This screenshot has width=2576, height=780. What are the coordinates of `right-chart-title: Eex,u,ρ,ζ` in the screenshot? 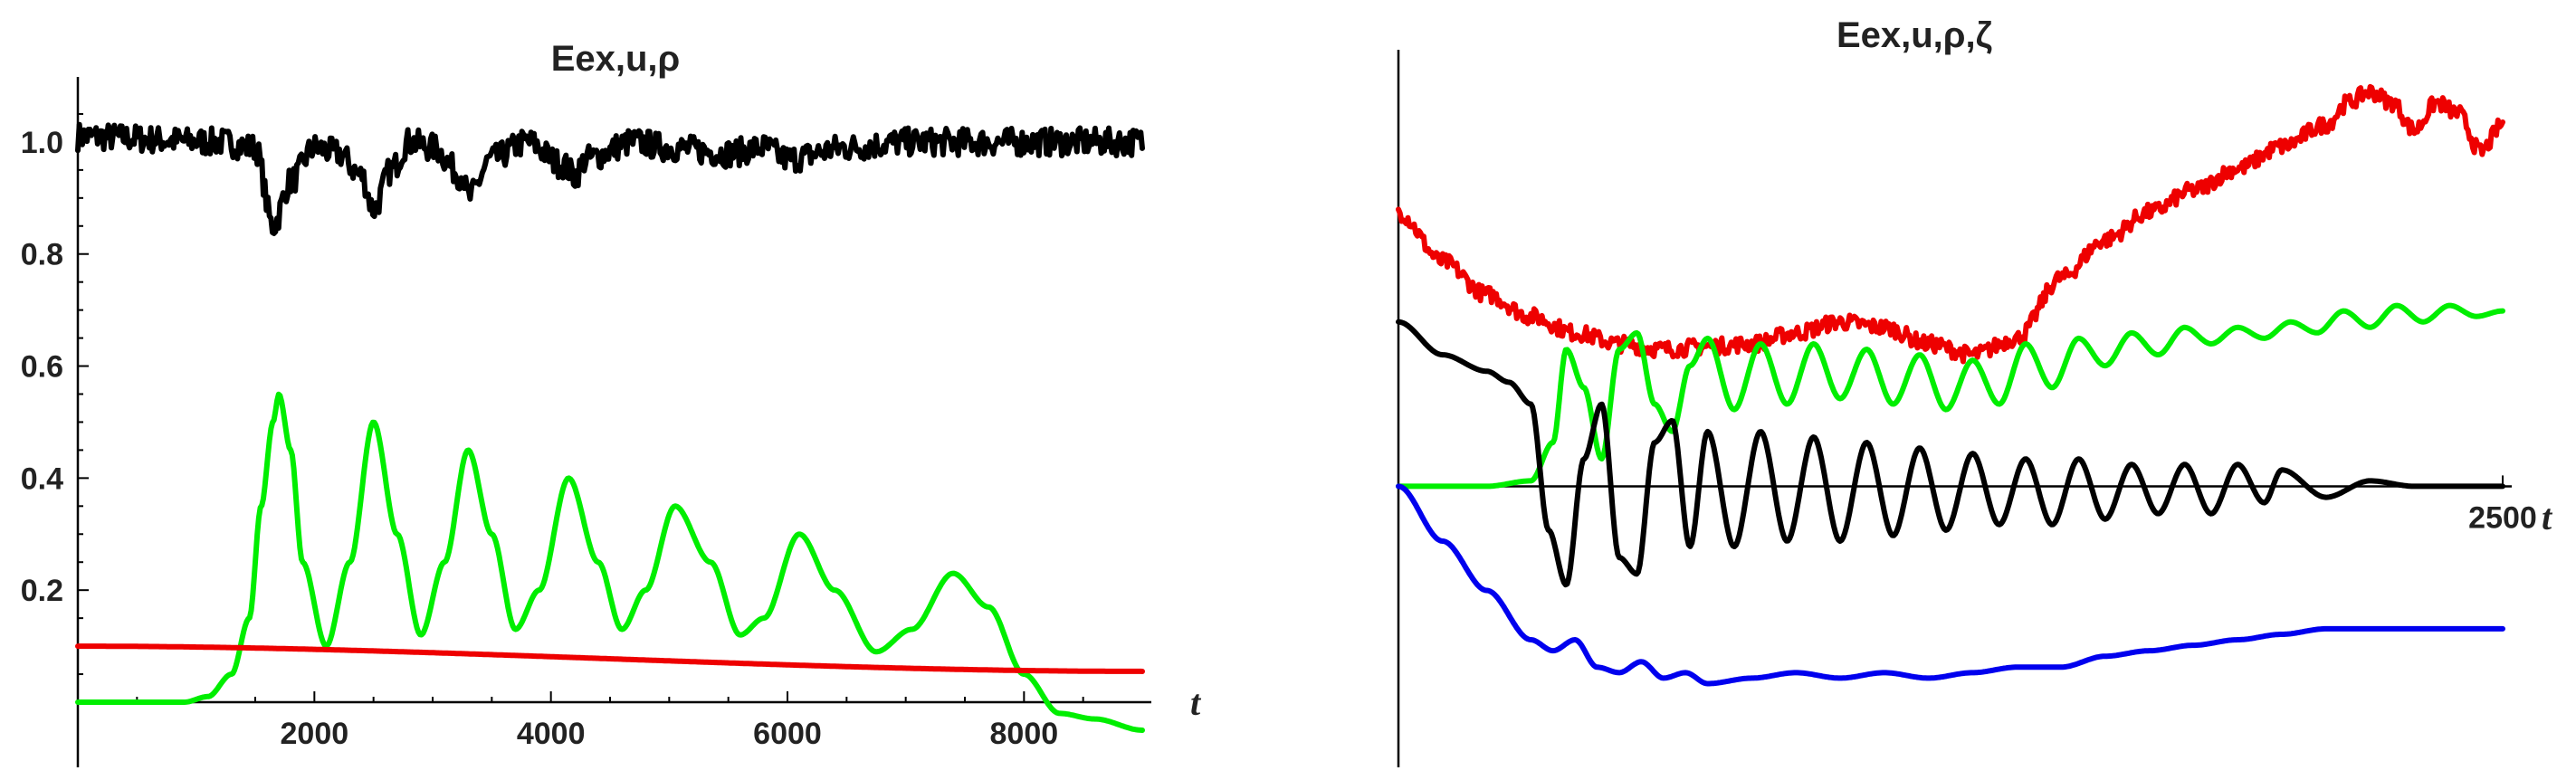 It's located at (1915, 35).